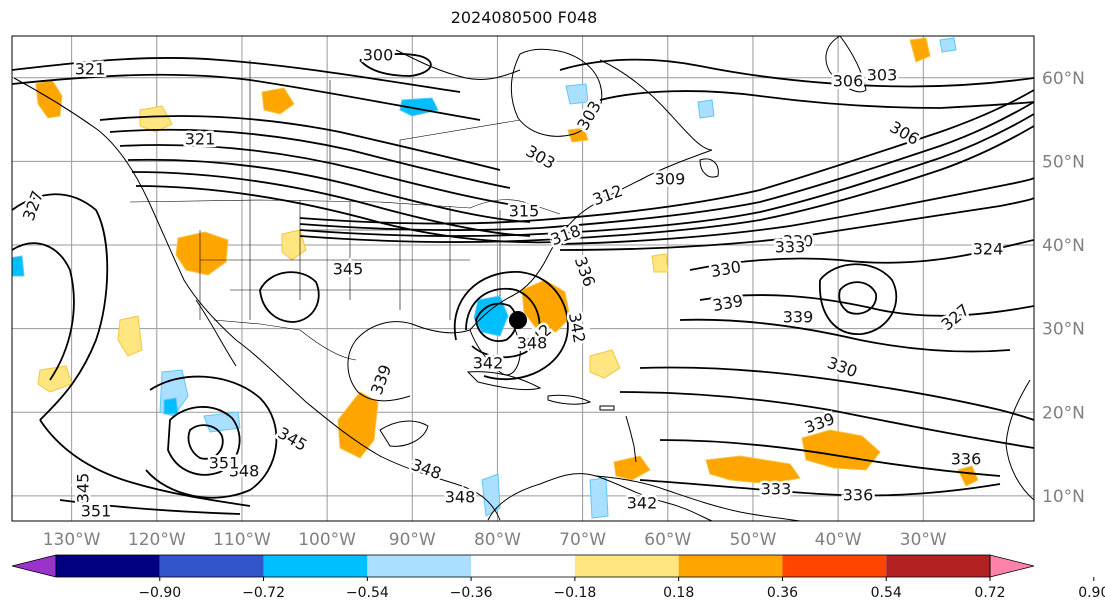 The image size is (1105, 615). Describe the element at coordinates (848, 81) in the screenshot. I see `contour-label: 306` at that location.